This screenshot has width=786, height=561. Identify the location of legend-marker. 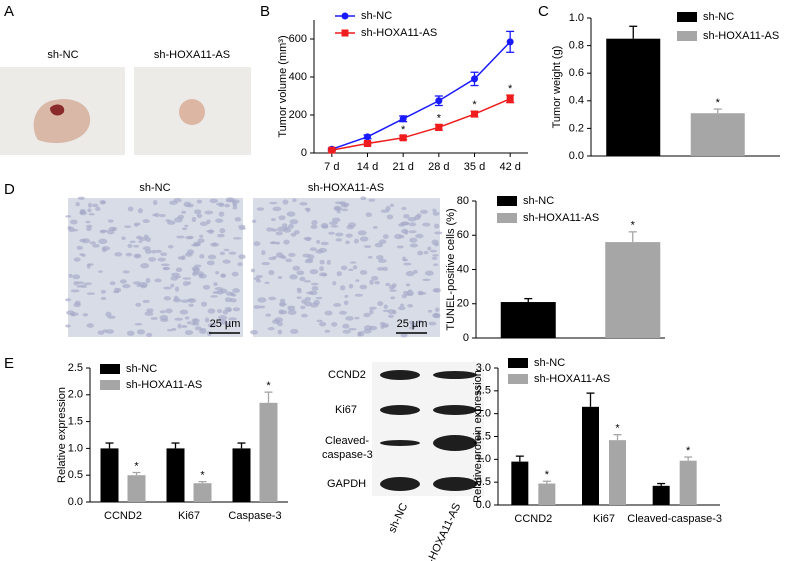
(345, 16).